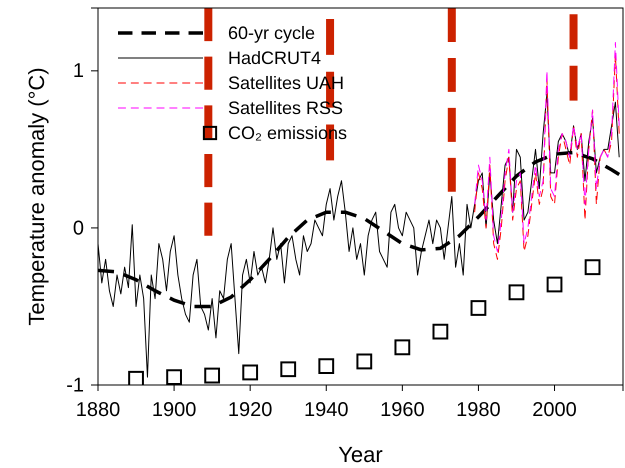 The image size is (625, 468). Describe the element at coordinates (98, 410) in the screenshot. I see `x-tick-label: 1880` at that location.